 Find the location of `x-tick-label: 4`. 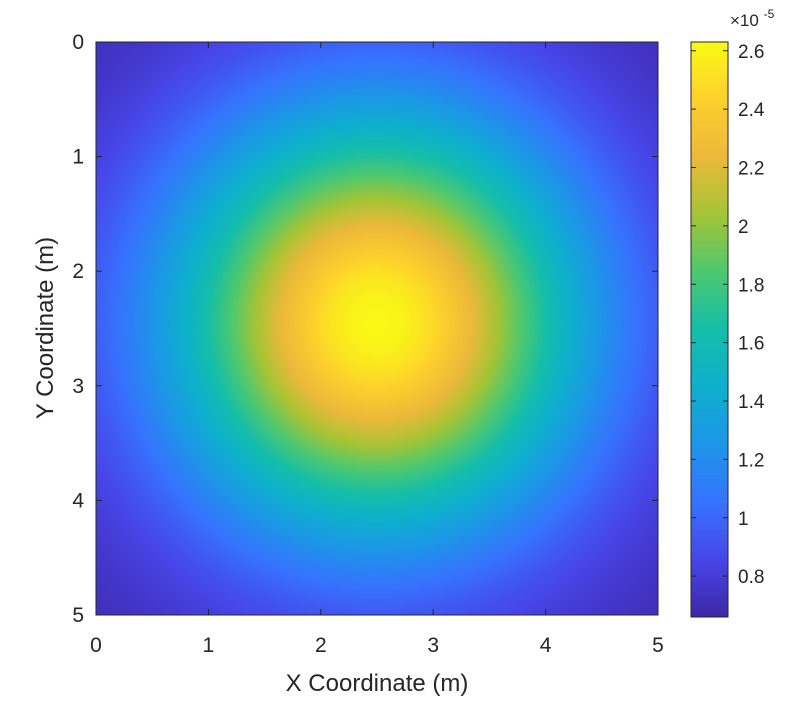

x-tick-label: 4 is located at coordinates (546, 645).